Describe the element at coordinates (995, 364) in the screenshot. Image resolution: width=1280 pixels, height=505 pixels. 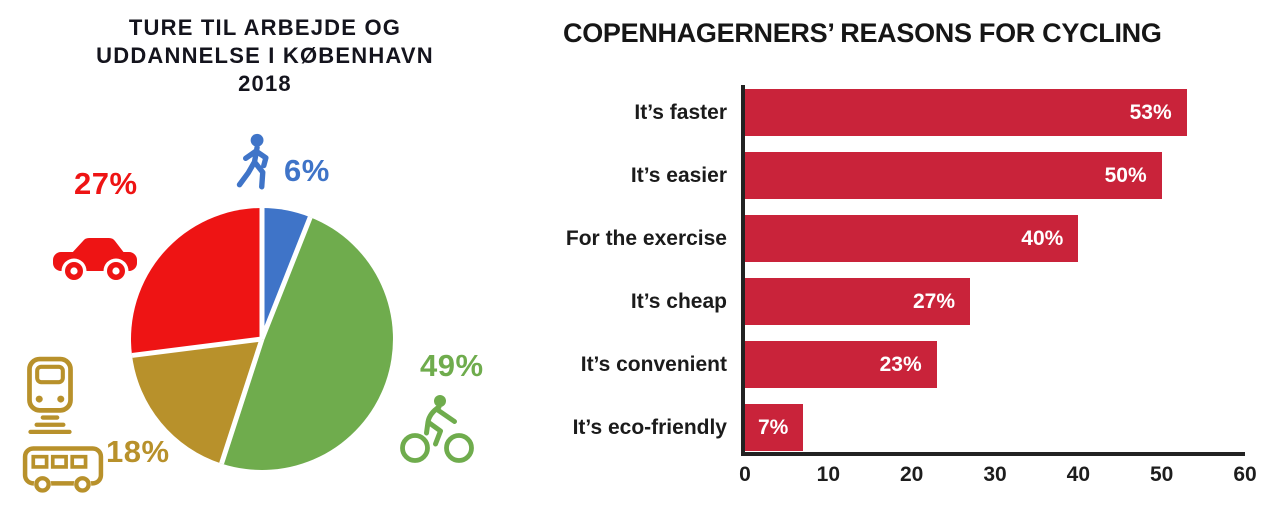
I see `bar-track: 23%` at that location.